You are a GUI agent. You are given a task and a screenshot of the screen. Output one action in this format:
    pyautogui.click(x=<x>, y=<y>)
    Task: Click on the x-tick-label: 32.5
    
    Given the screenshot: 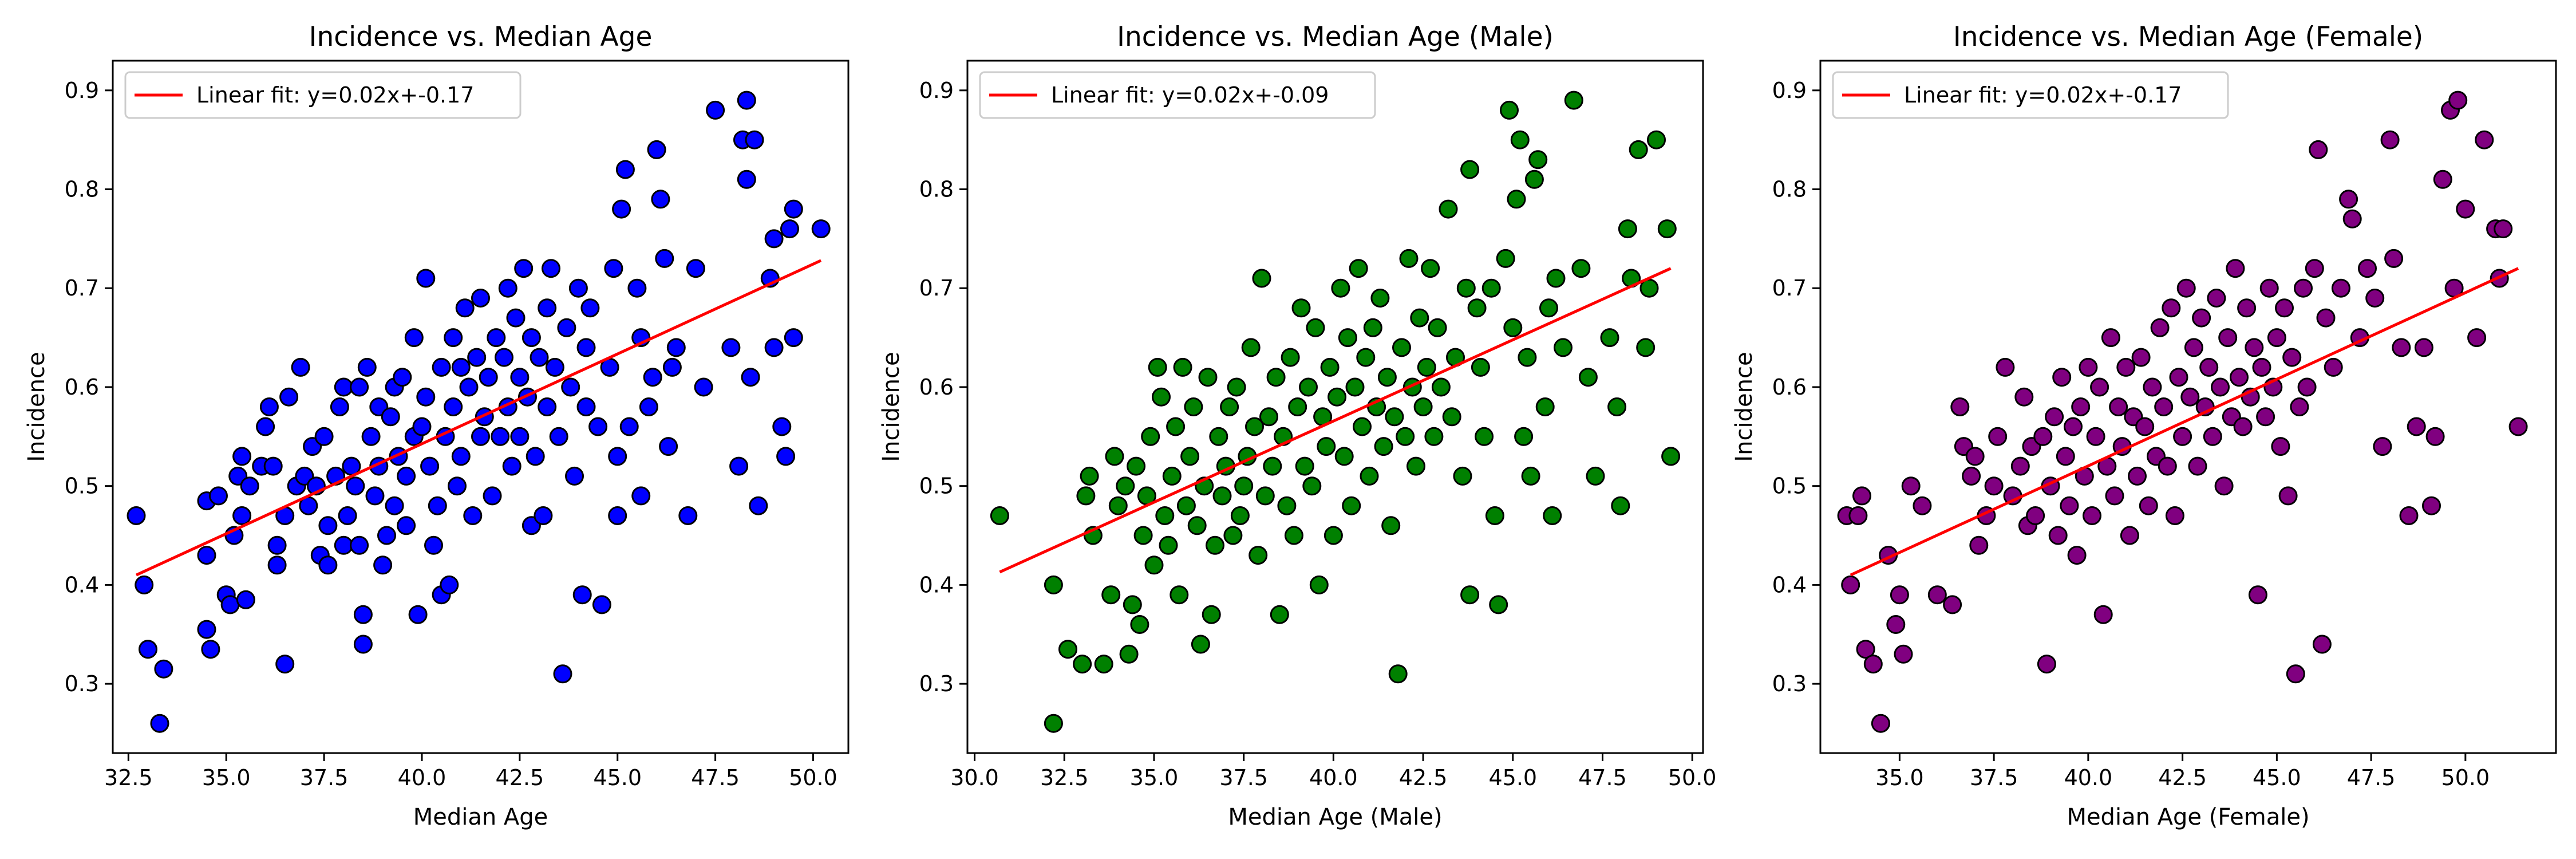 What is the action you would take?
    pyautogui.click(x=128, y=777)
    